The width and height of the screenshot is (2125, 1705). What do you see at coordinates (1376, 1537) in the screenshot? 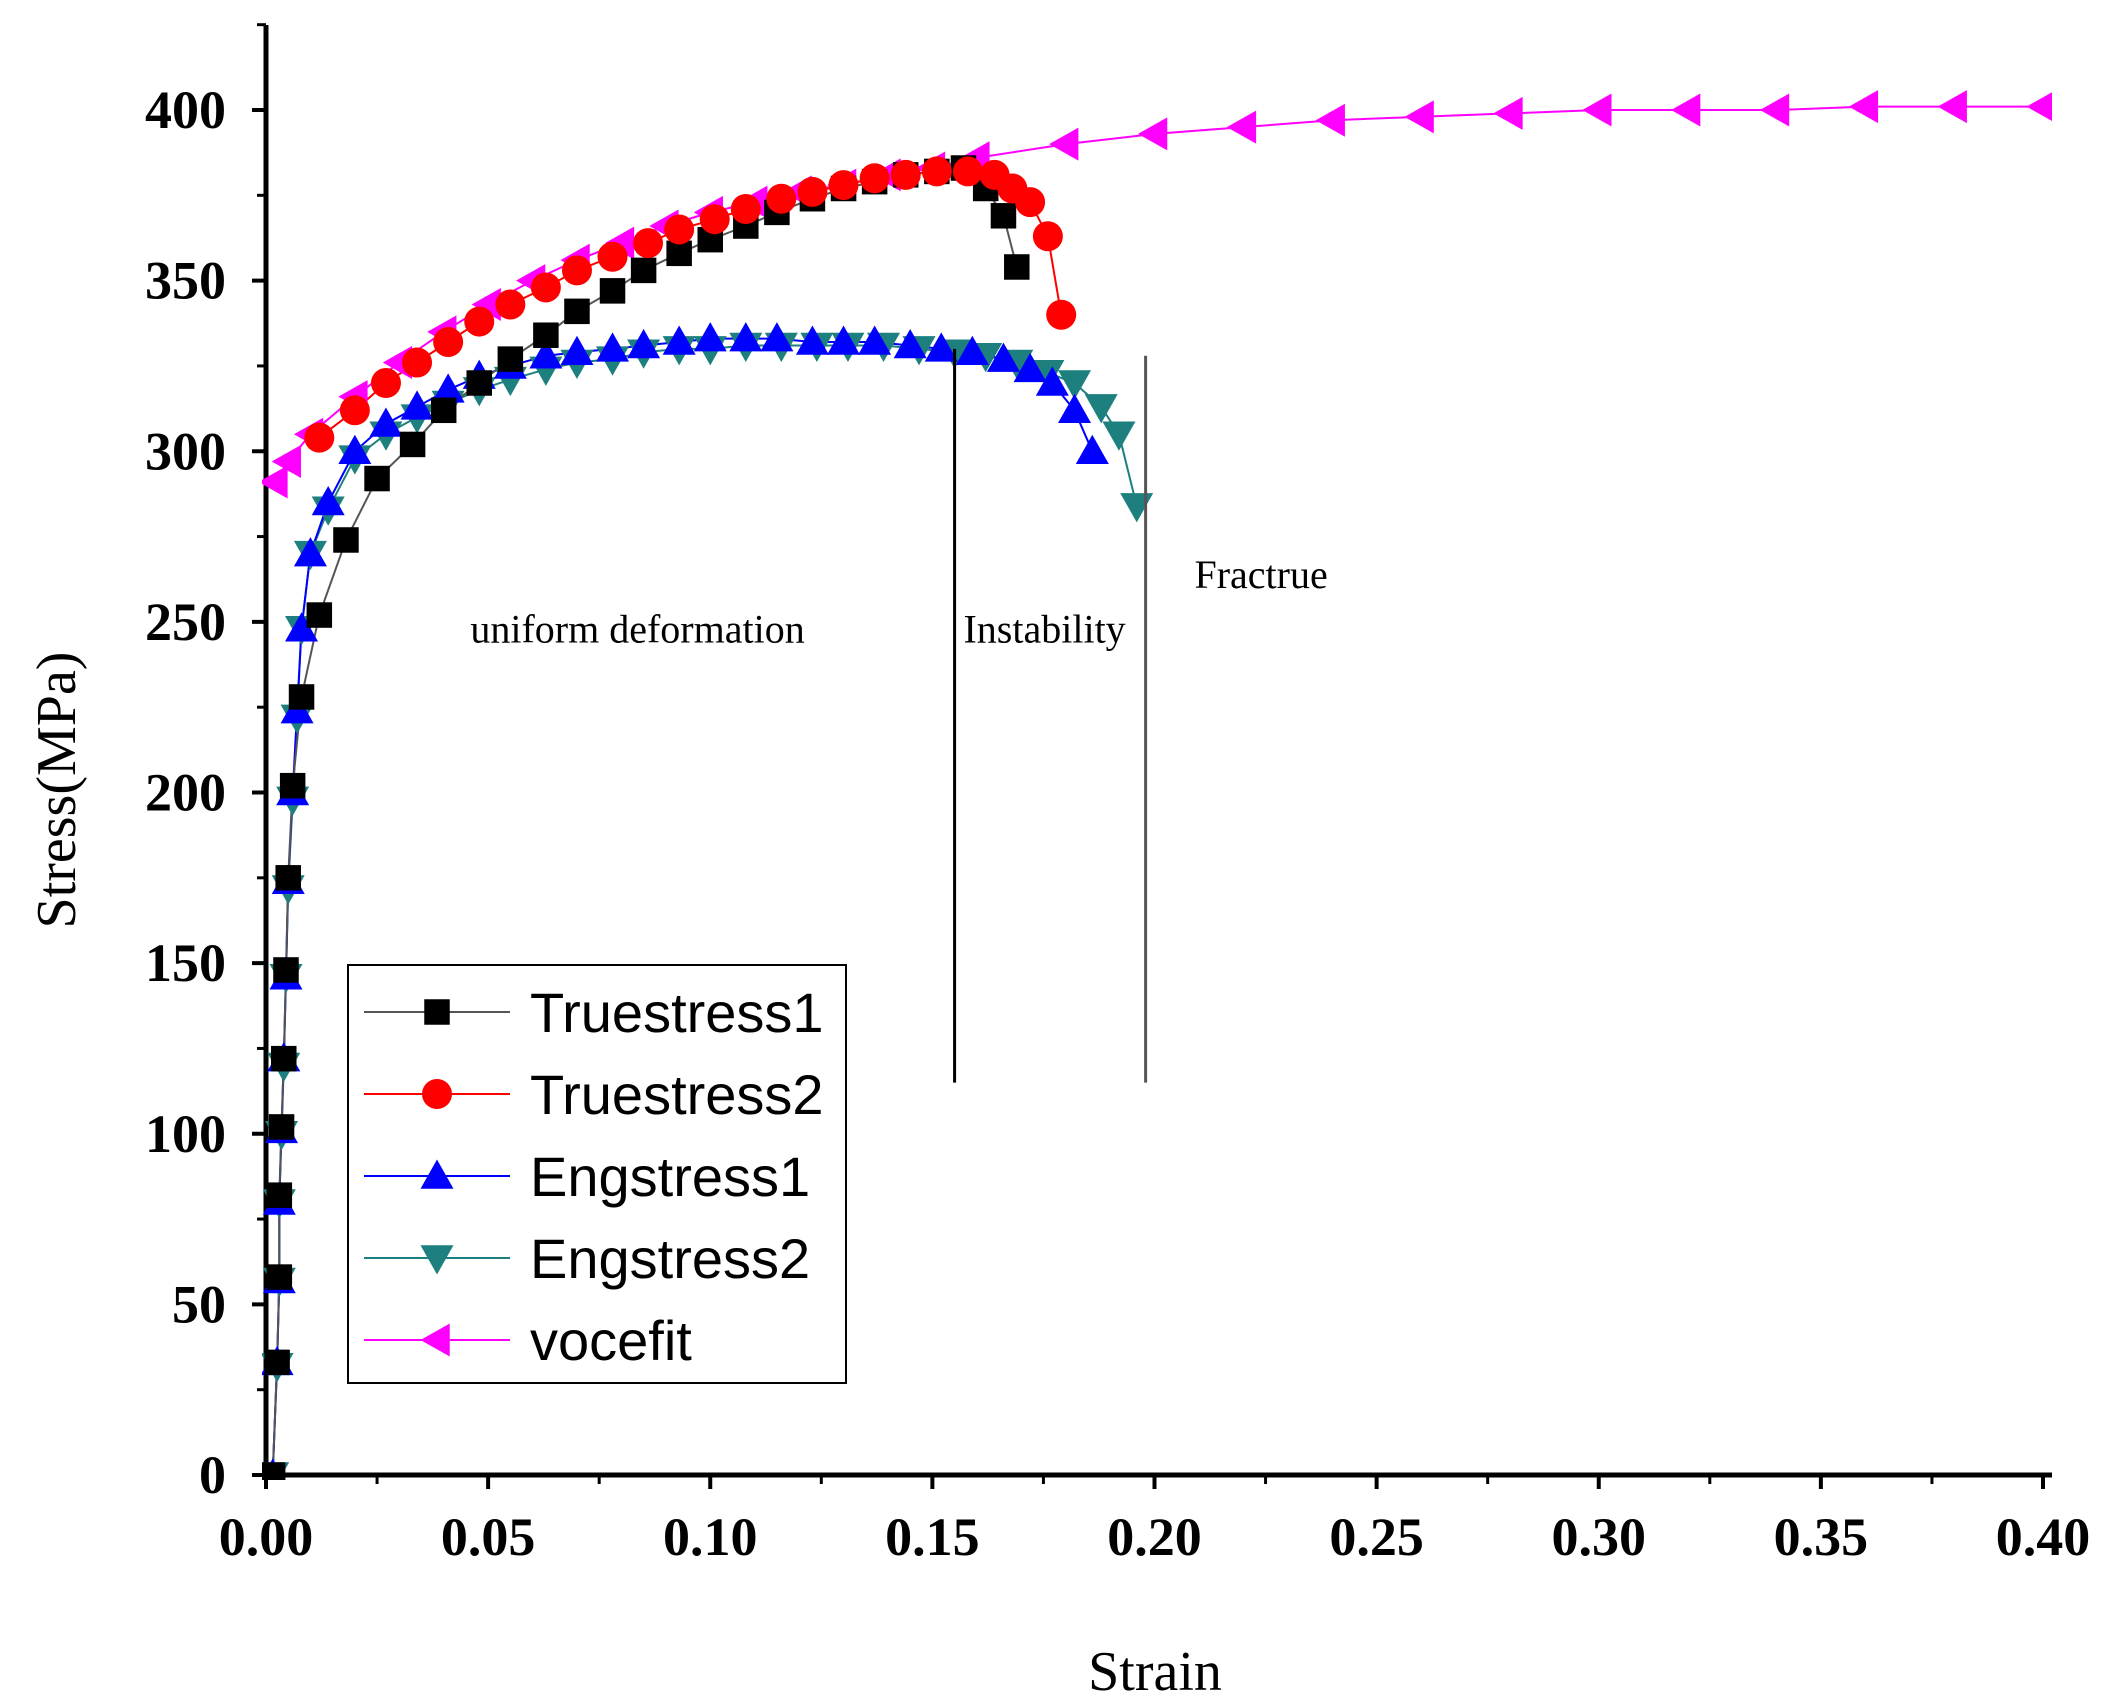
I see `x-tick-label: 0.25` at bounding box center [1376, 1537].